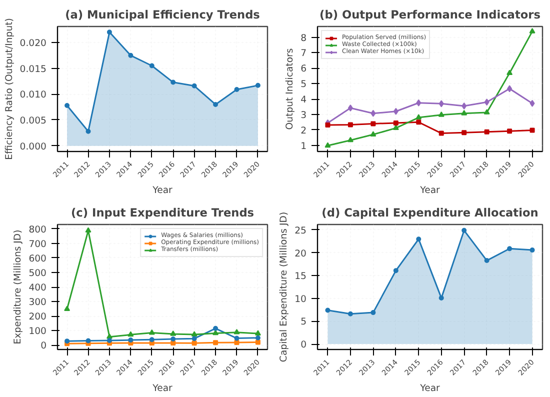 This screenshot has width=550, height=397. What do you see at coordinates (303, 100) in the screenshot?
I see `y-tick-label: 4` at bounding box center [303, 100].